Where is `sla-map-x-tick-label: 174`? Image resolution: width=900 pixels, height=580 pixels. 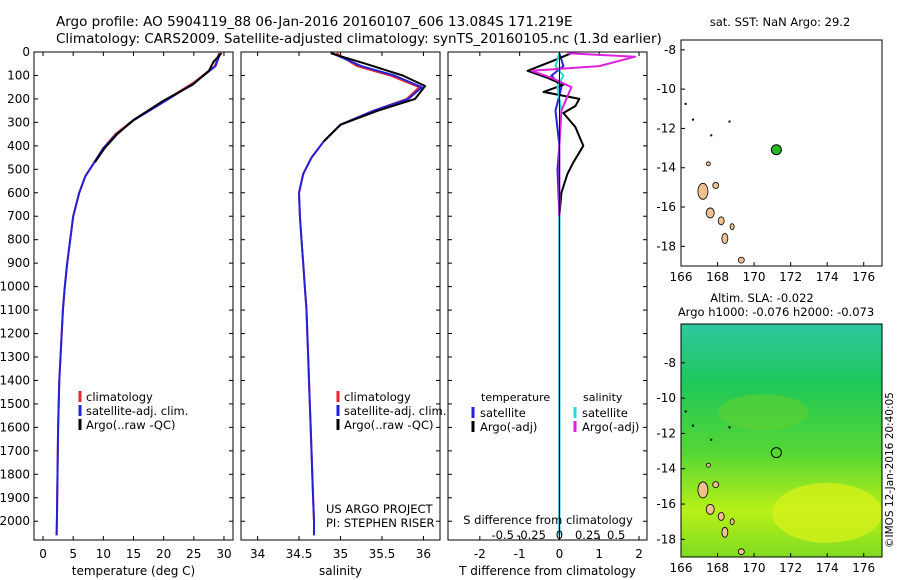 sla-map-x-tick-label: 174 is located at coordinates (827, 568).